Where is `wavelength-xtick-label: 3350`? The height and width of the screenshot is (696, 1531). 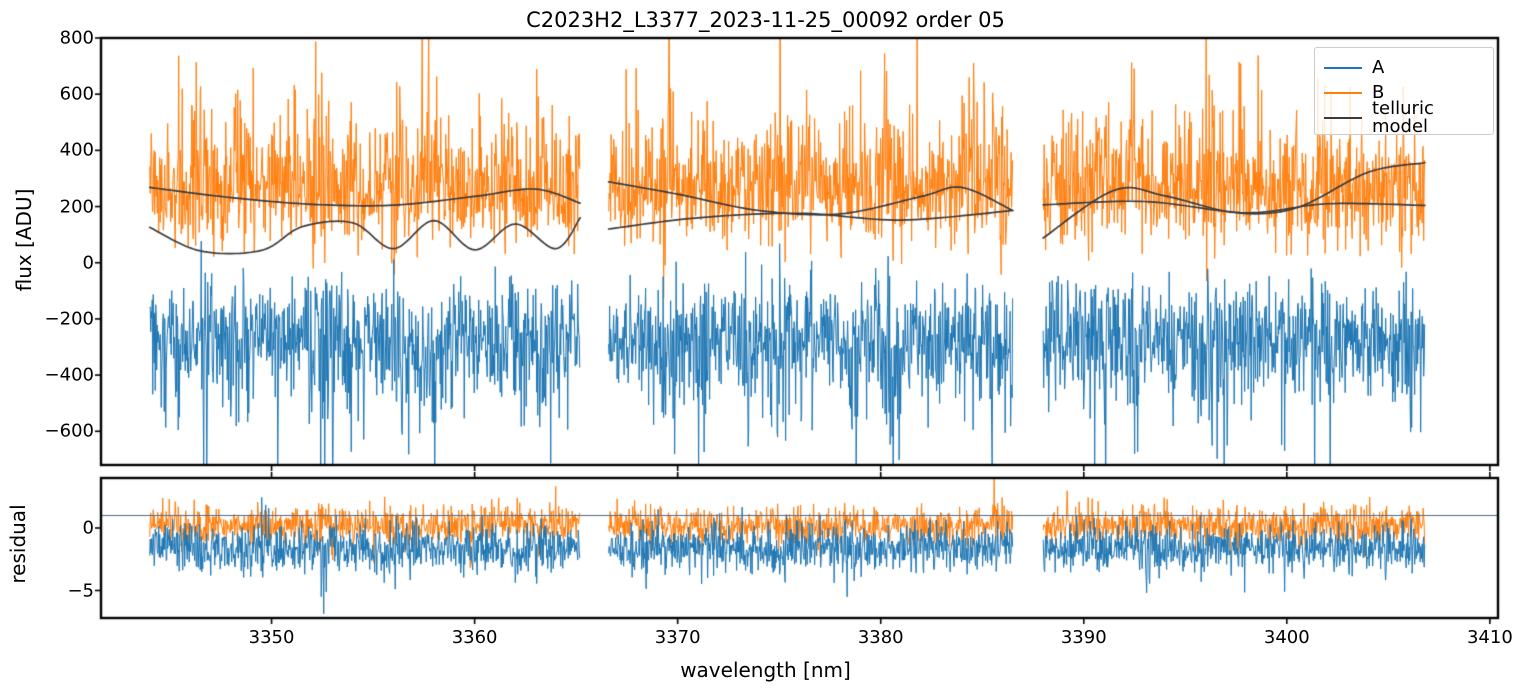
wavelength-xtick-label: 3350 is located at coordinates (271, 637).